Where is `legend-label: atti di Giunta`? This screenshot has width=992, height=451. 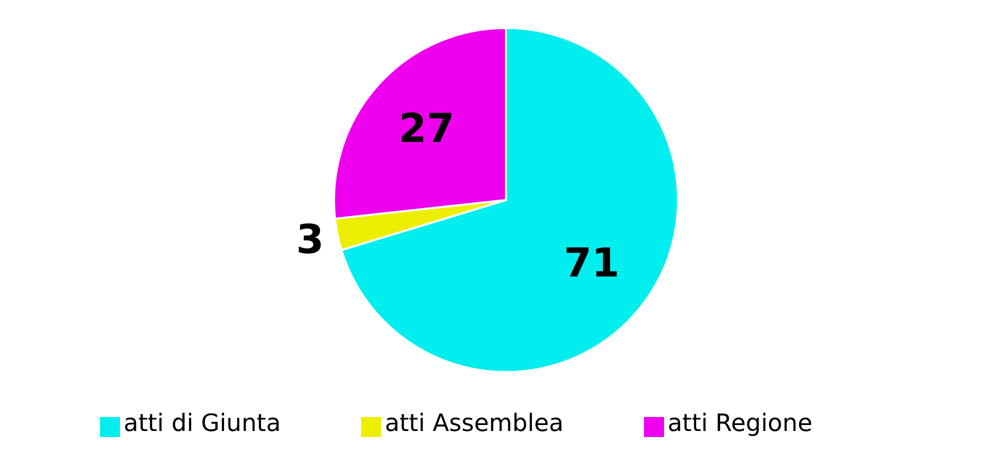 legend-label: atti di Giunta is located at coordinates (202, 423).